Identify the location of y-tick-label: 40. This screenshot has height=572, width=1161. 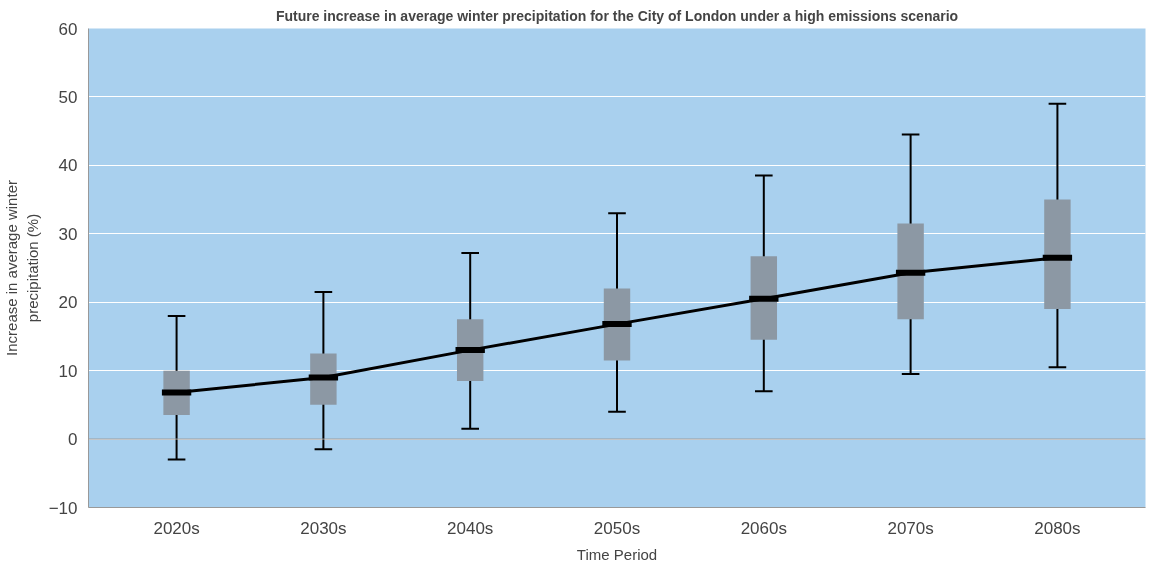
(68, 166).